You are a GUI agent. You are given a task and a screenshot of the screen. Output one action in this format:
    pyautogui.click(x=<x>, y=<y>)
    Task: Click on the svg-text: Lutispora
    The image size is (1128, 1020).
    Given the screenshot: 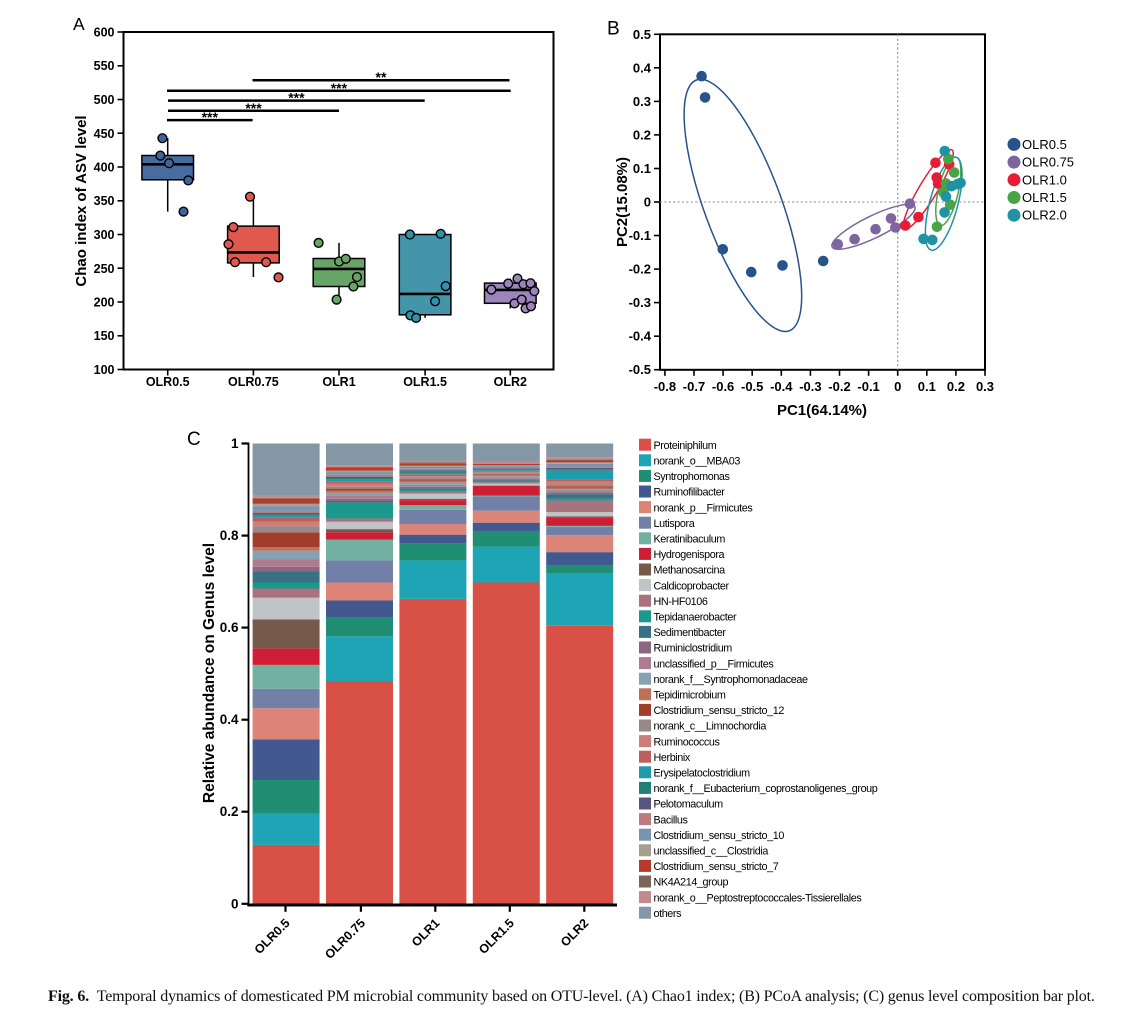 What is the action you would take?
    pyautogui.click(x=674, y=524)
    